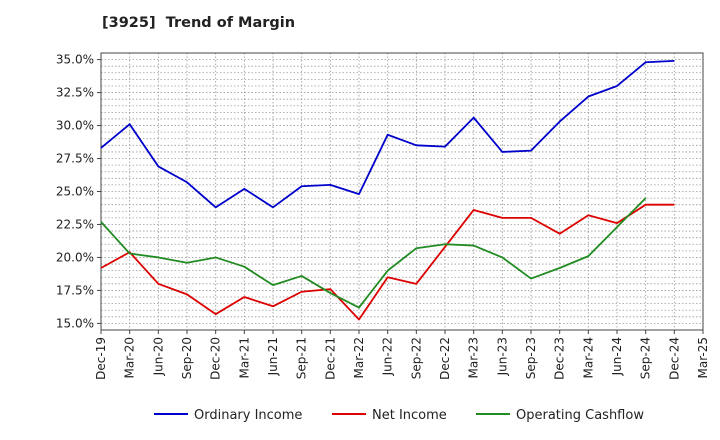  What do you see at coordinates (580, 415) in the screenshot?
I see `legend-label: Operating Cashflow` at bounding box center [580, 415].